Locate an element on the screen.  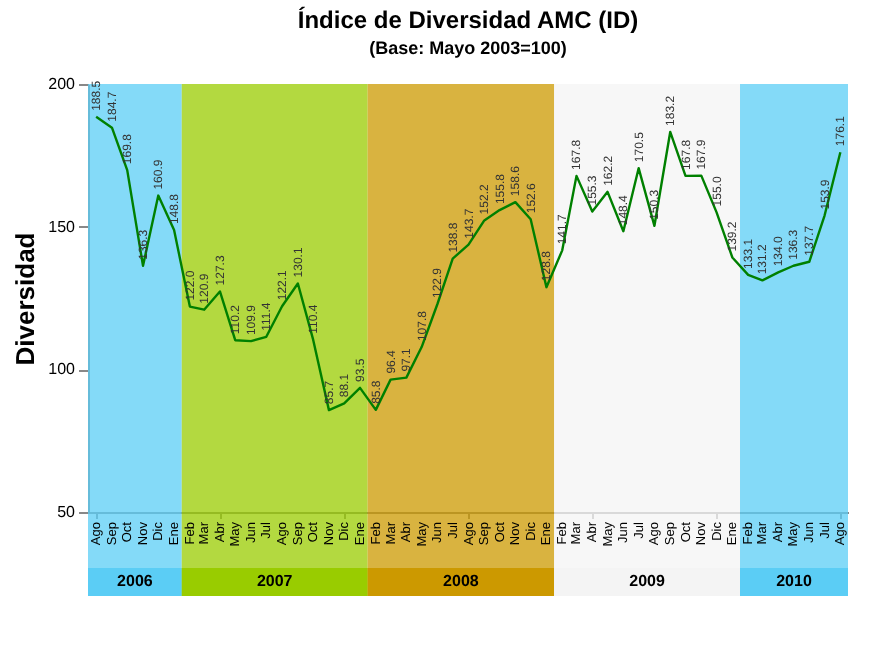
y-tick-label: 200 is located at coordinates (62, 84).